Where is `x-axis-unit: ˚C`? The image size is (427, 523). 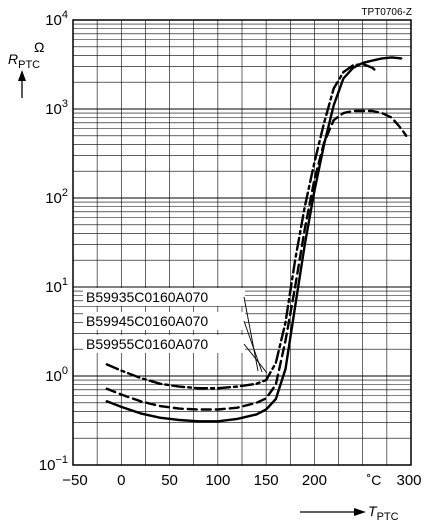 x-axis-unit: ˚C is located at coordinates (374, 480).